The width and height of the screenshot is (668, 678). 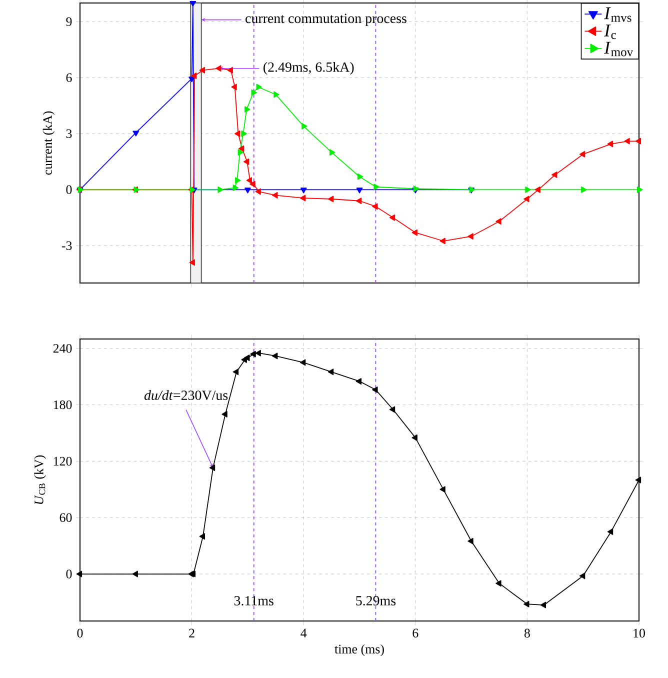 What do you see at coordinates (62, 348) in the screenshot?
I see `y-tick-label: 240` at bounding box center [62, 348].